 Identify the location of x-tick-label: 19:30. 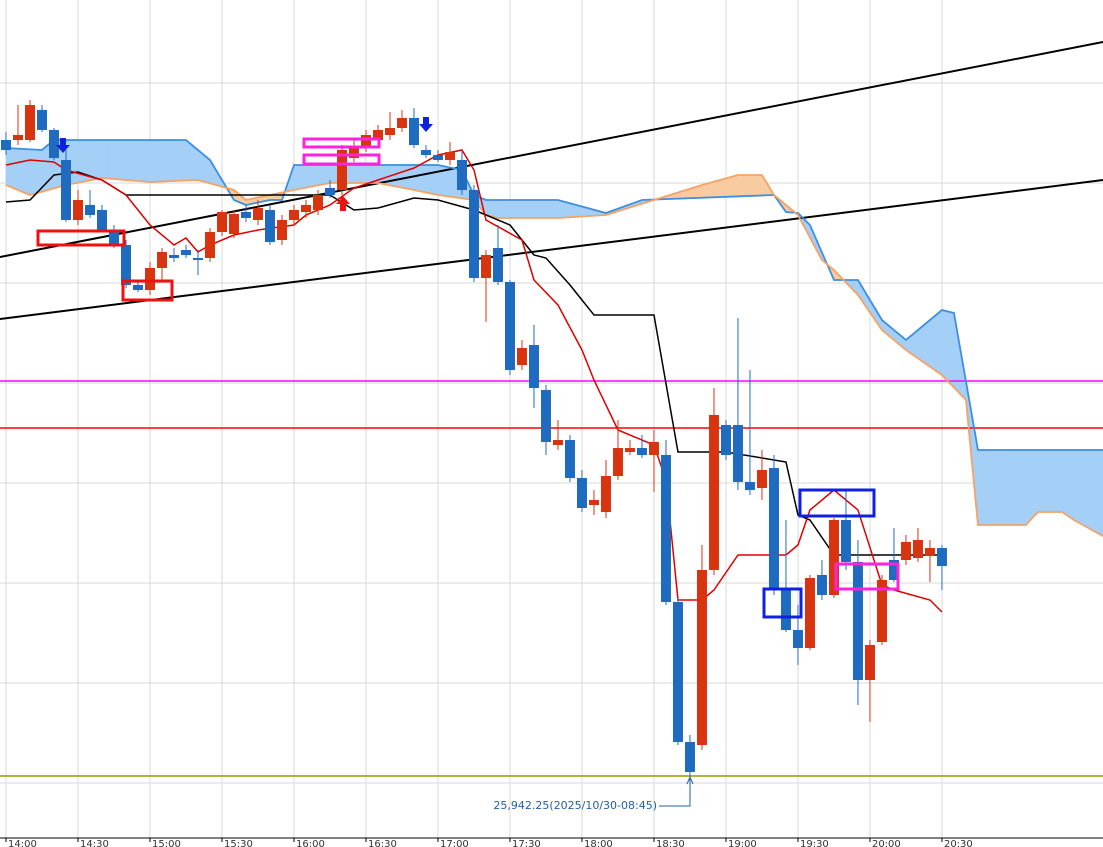
(814, 843).